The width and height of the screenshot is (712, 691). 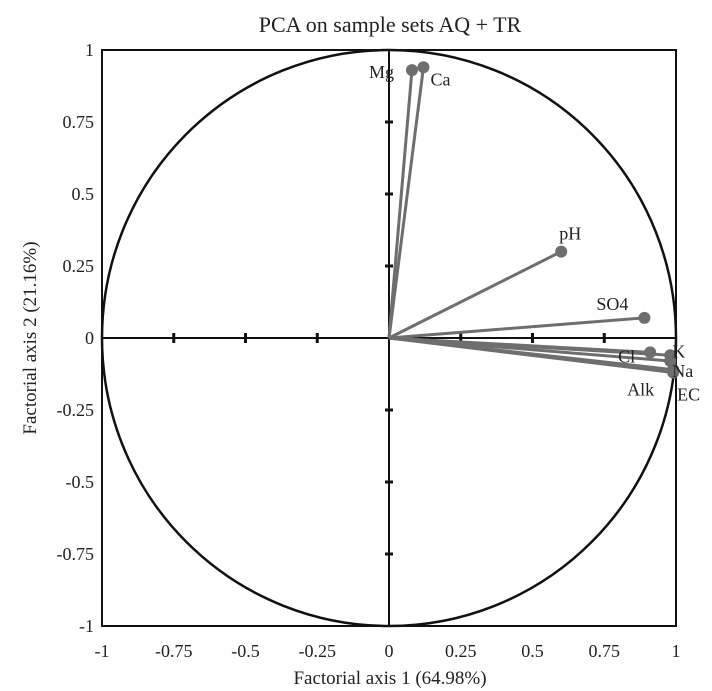 What do you see at coordinates (570, 234) in the screenshot?
I see `variable-label: pH` at bounding box center [570, 234].